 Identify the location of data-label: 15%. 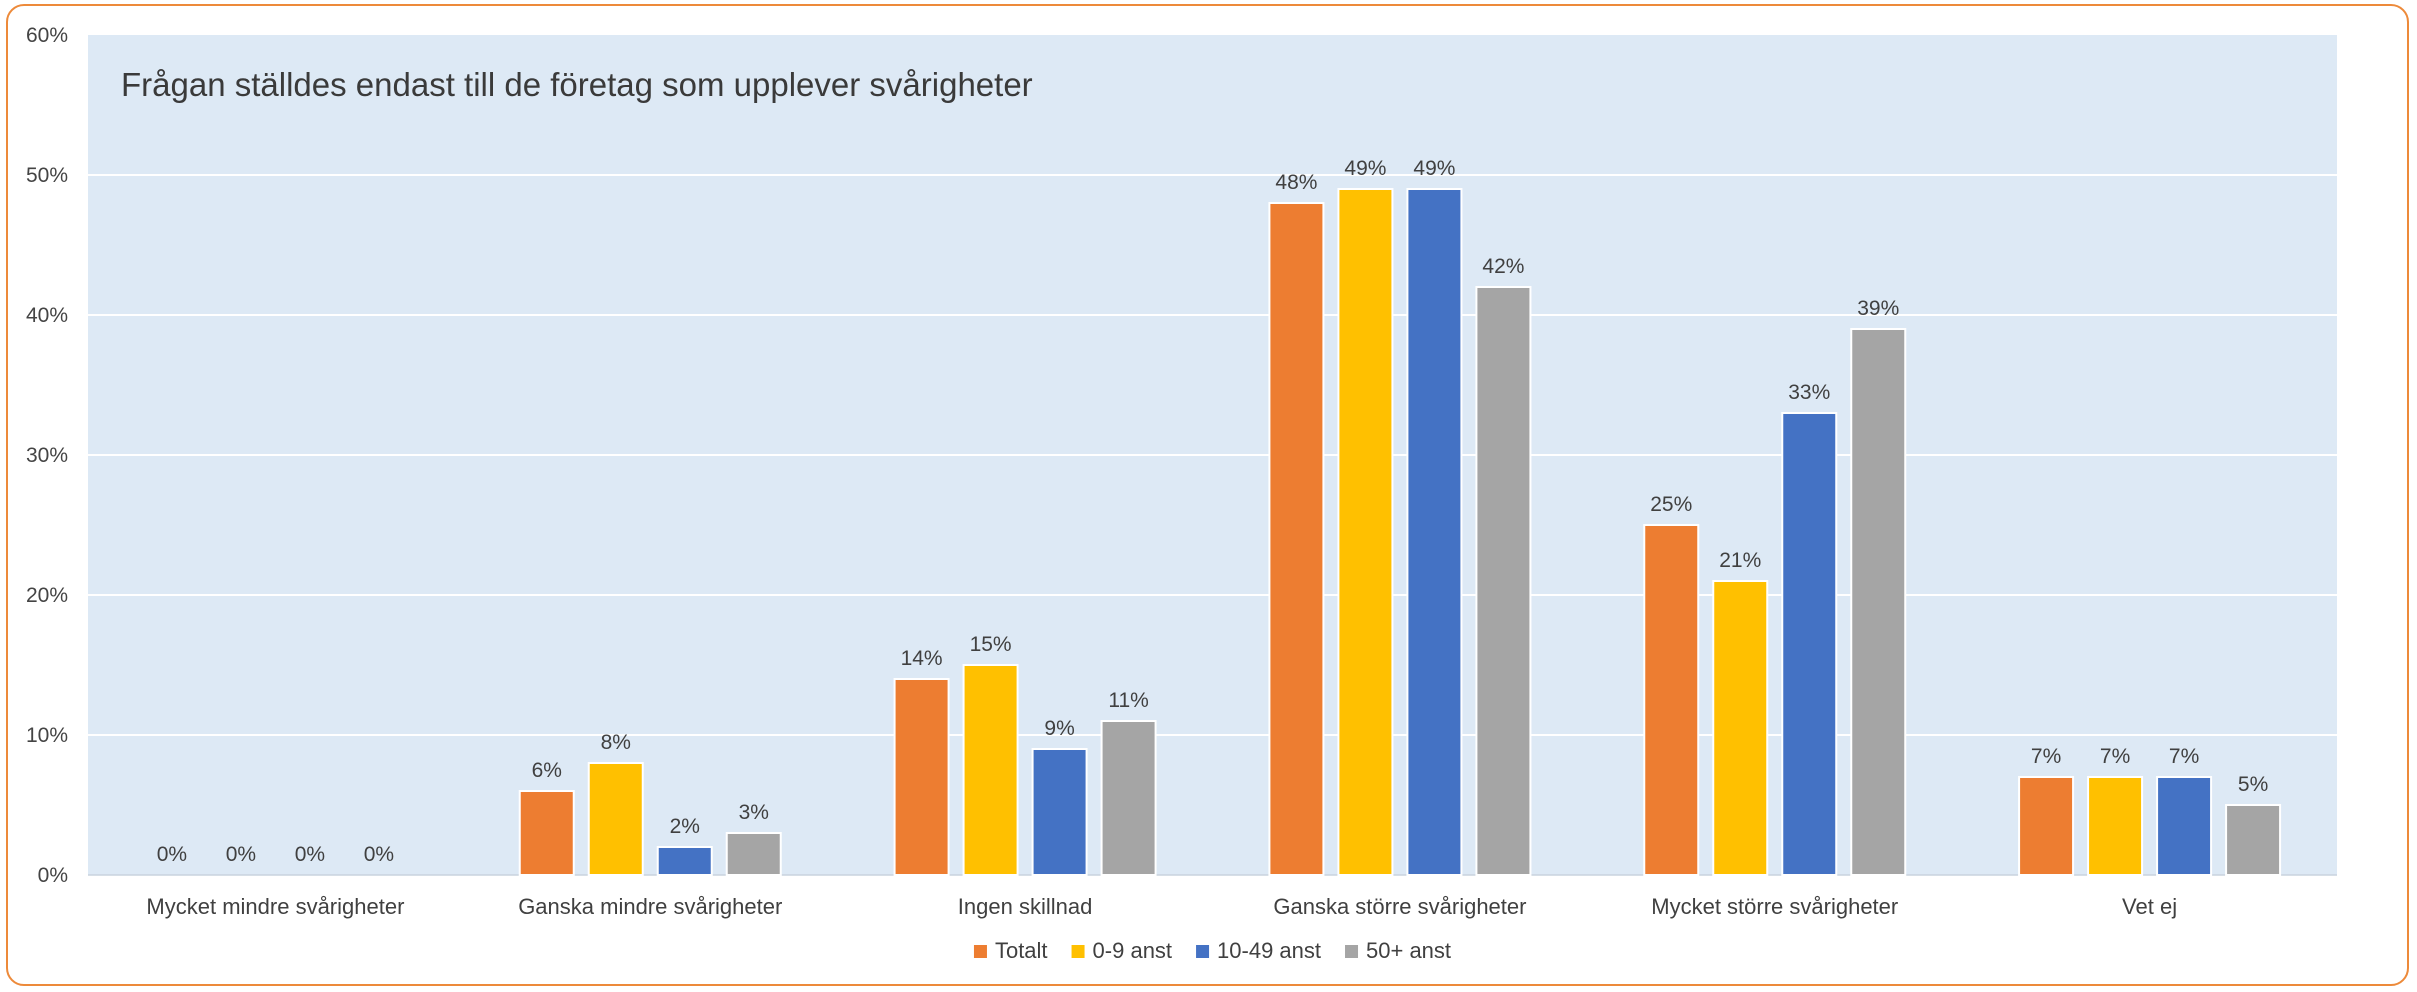
(991, 644).